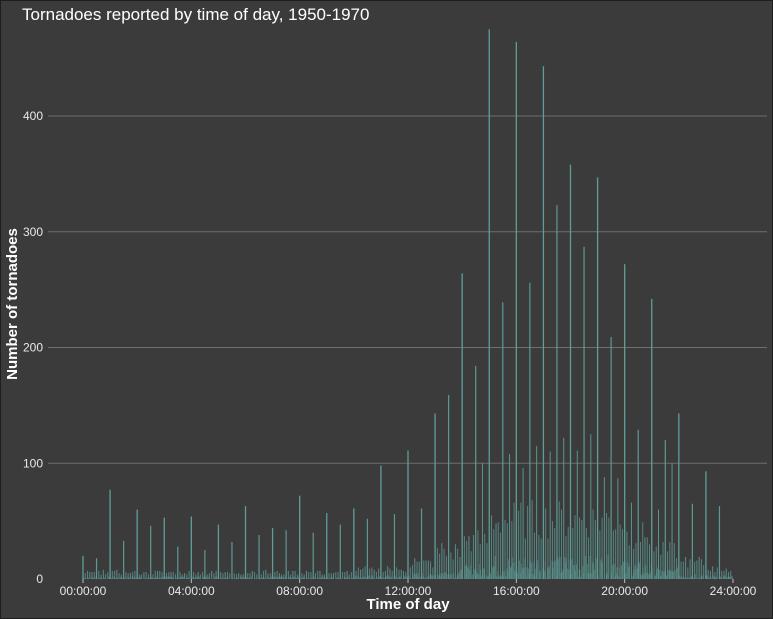 The height and width of the screenshot is (619, 773). Describe the element at coordinates (83, 591) in the screenshot. I see `x-tick-label: 00:00:00` at that location.